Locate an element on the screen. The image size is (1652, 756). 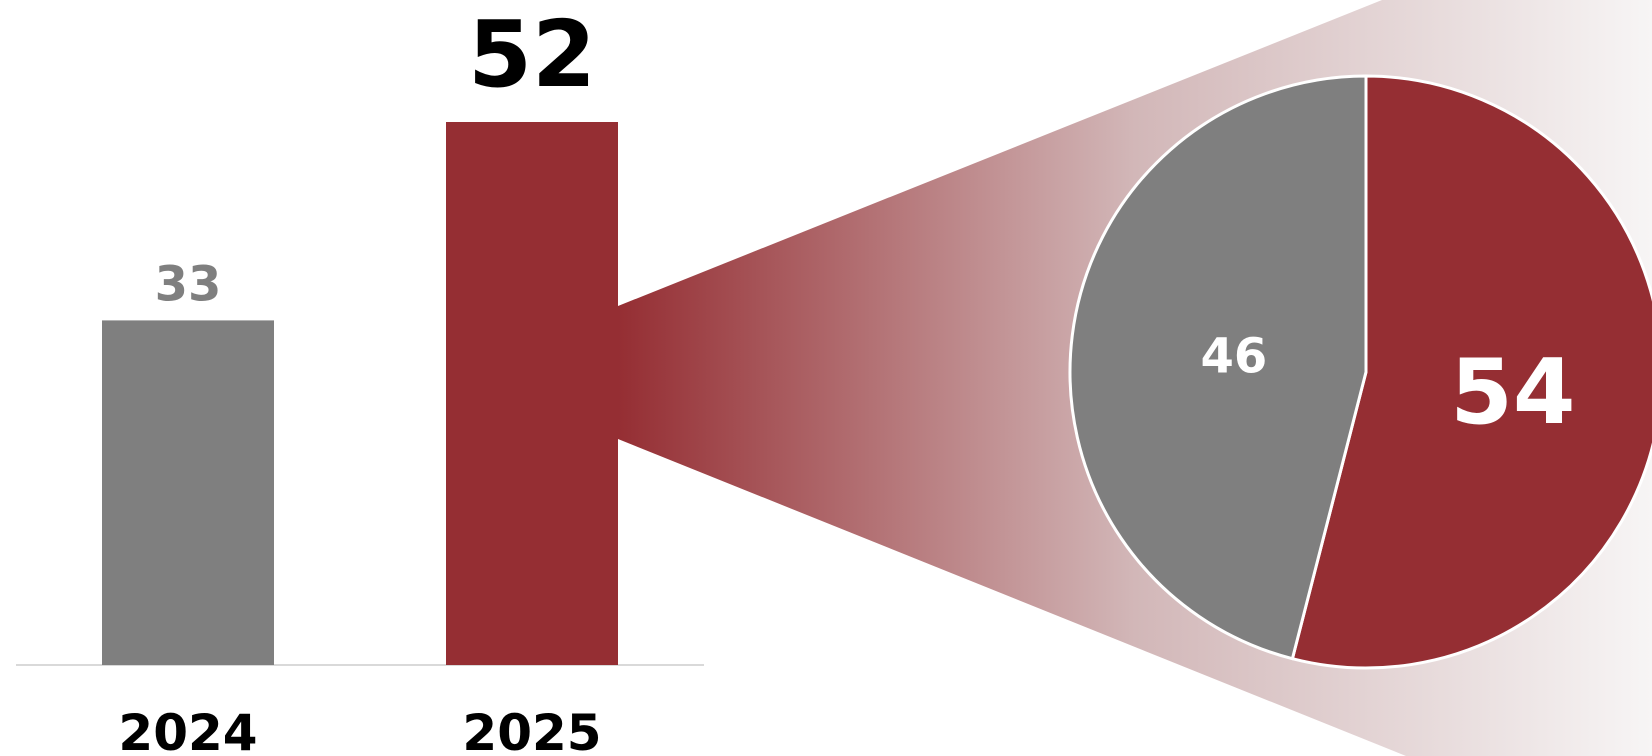
bar-value-label: 52 is located at coordinates (532, 54).